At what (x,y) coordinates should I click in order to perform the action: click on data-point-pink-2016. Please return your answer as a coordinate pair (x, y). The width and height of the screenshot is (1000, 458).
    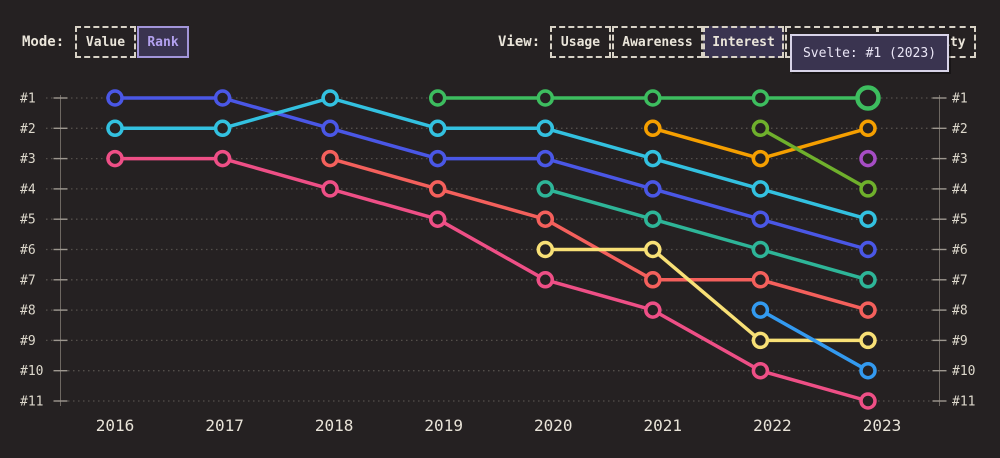
    Looking at the image, I should click on (115, 158).